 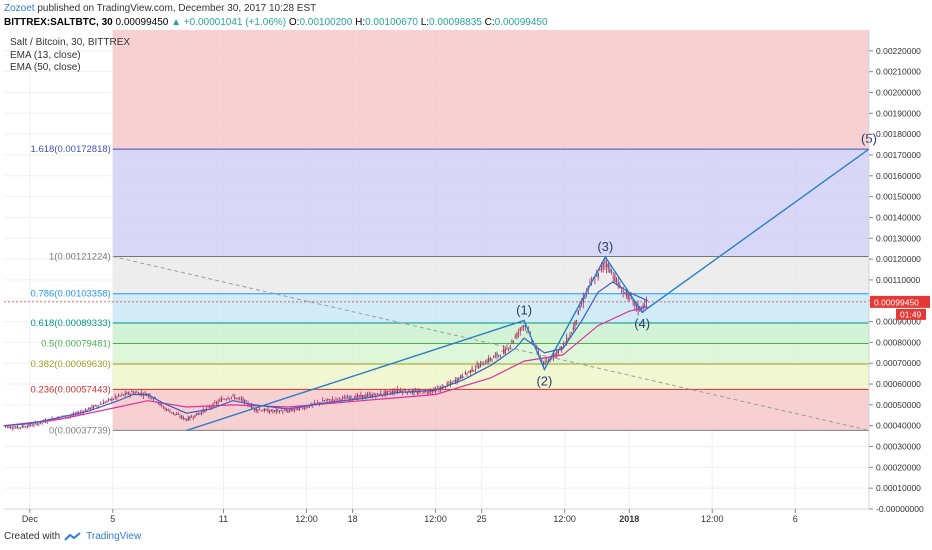 What do you see at coordinates (142, 22) in the screenshot?
I see `symbol-price: 0.00099450` at bounding box center [142, 22].